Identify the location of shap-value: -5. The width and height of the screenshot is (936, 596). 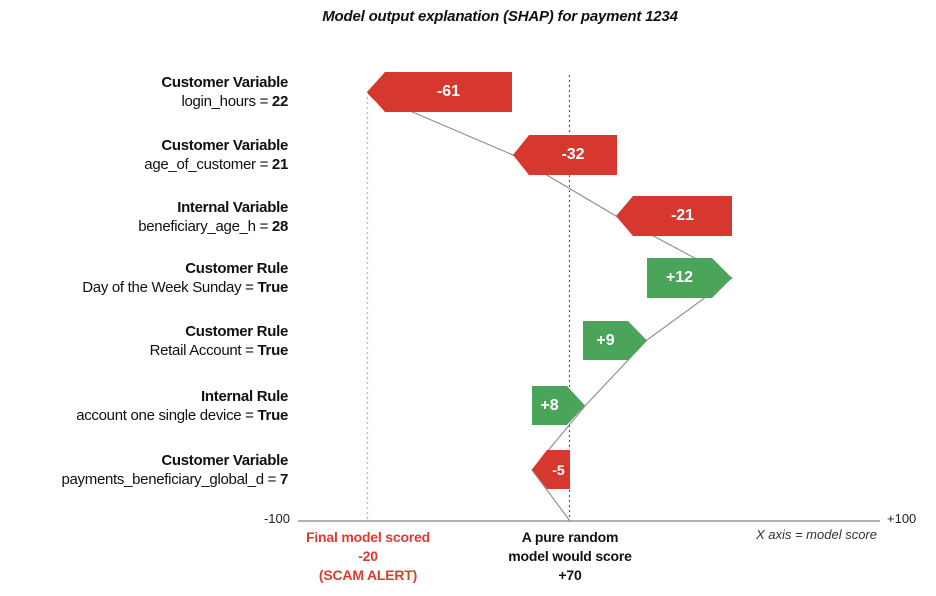
(558, 469).